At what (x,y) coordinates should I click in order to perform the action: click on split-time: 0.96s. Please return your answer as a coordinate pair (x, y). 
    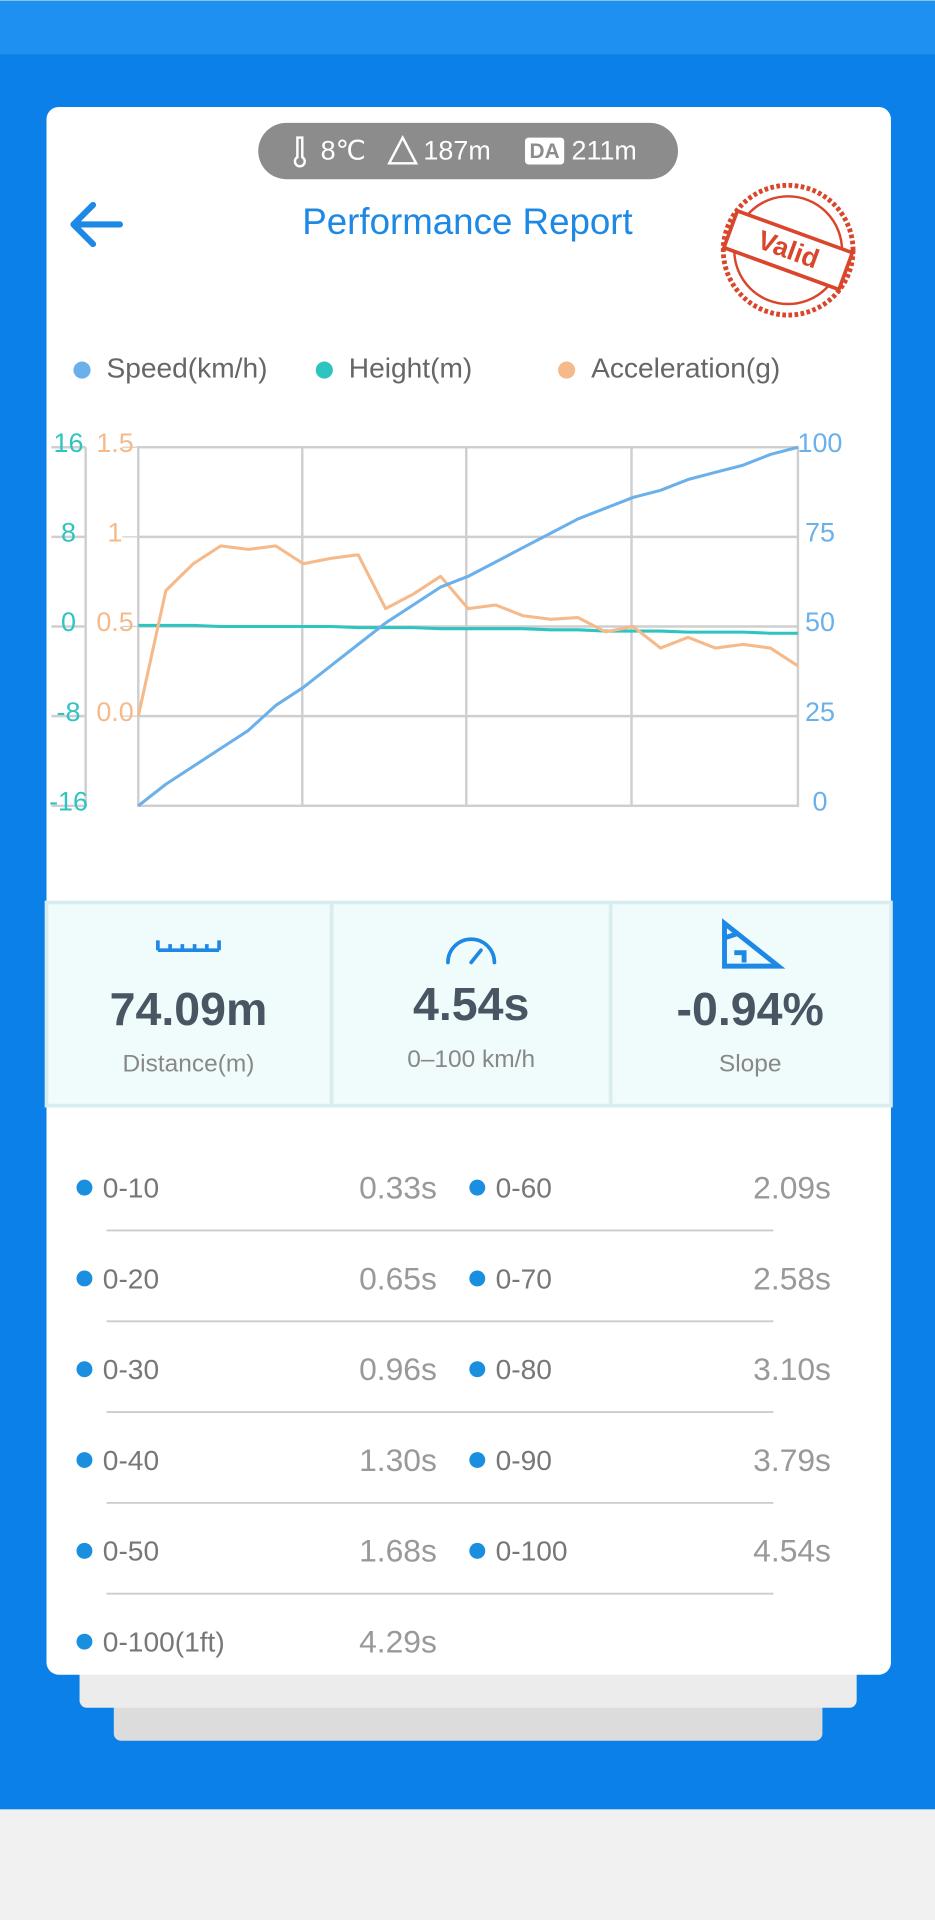
    Looking at the image, I should click on (398, 1369).